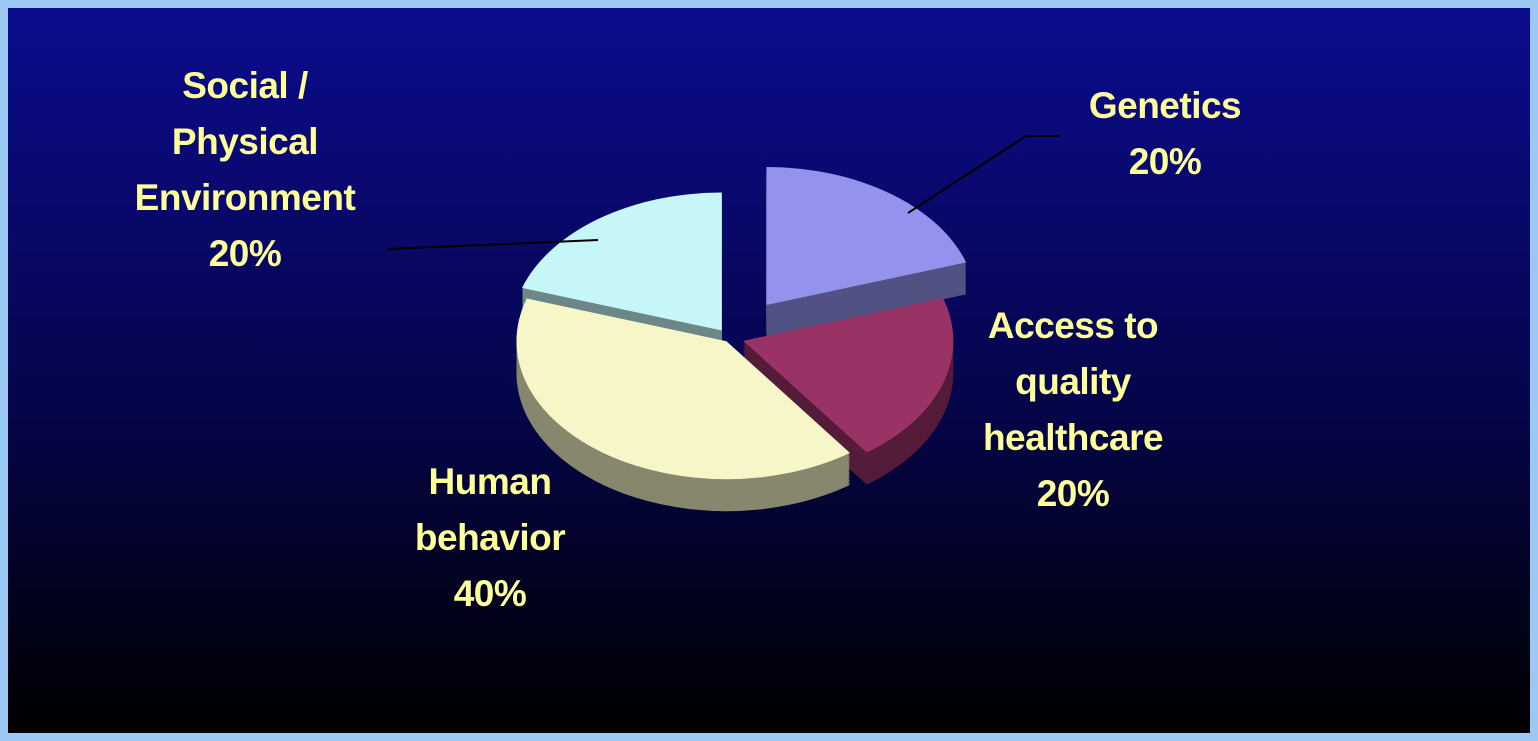  What do you see at coordinates (1165, 134) in the screenshot?
I see `slice-label: Genetics 20%` at bounding box center [1165, 134].